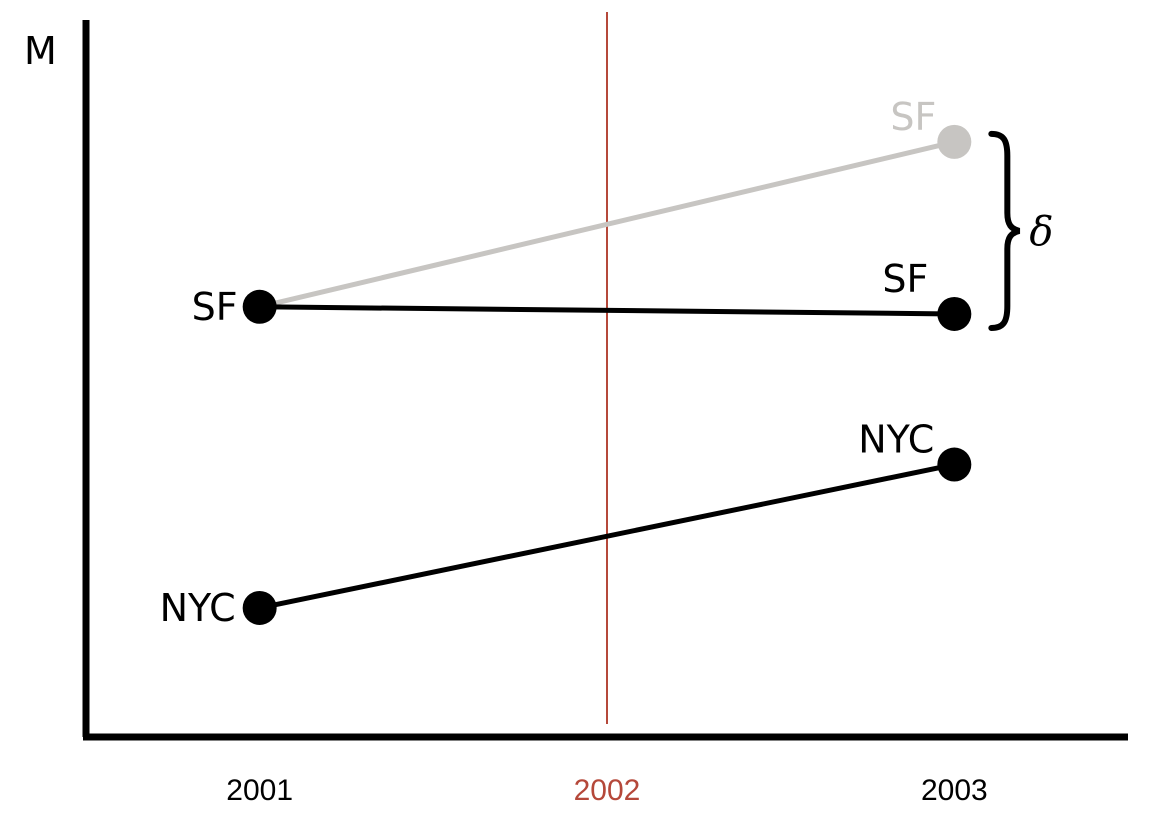 This screenshot has height=818, width=1159. Describe the element at coordinates (954, 141) in the screenshot. I see `data-point-sf-counterfactual-2003` at that location.